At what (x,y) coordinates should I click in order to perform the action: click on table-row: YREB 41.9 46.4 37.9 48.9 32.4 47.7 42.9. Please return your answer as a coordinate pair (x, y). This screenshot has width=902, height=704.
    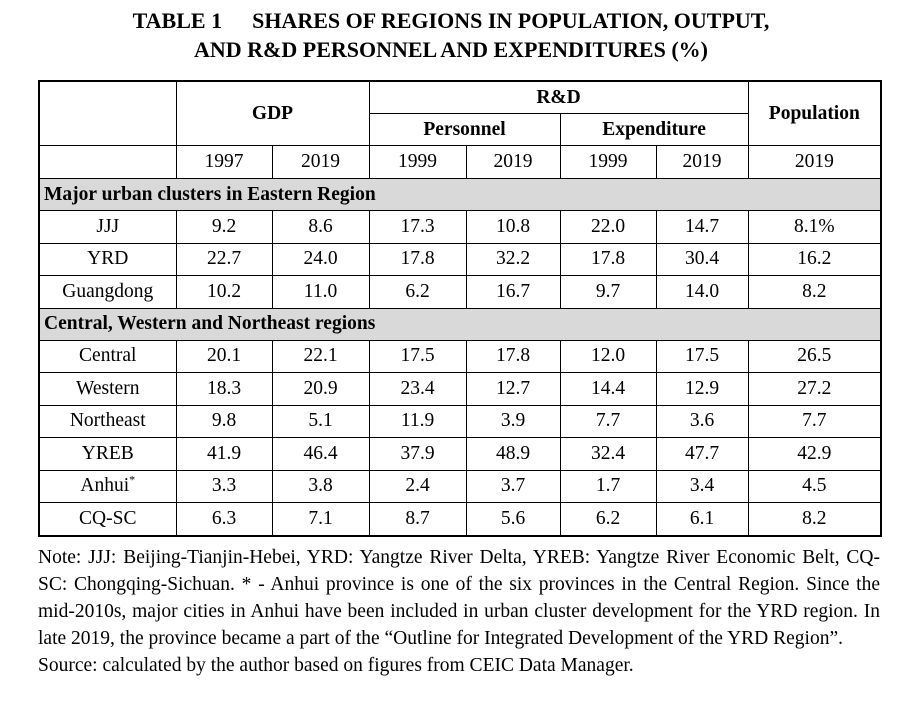
    Looking at the image, I should click on (460, 454).